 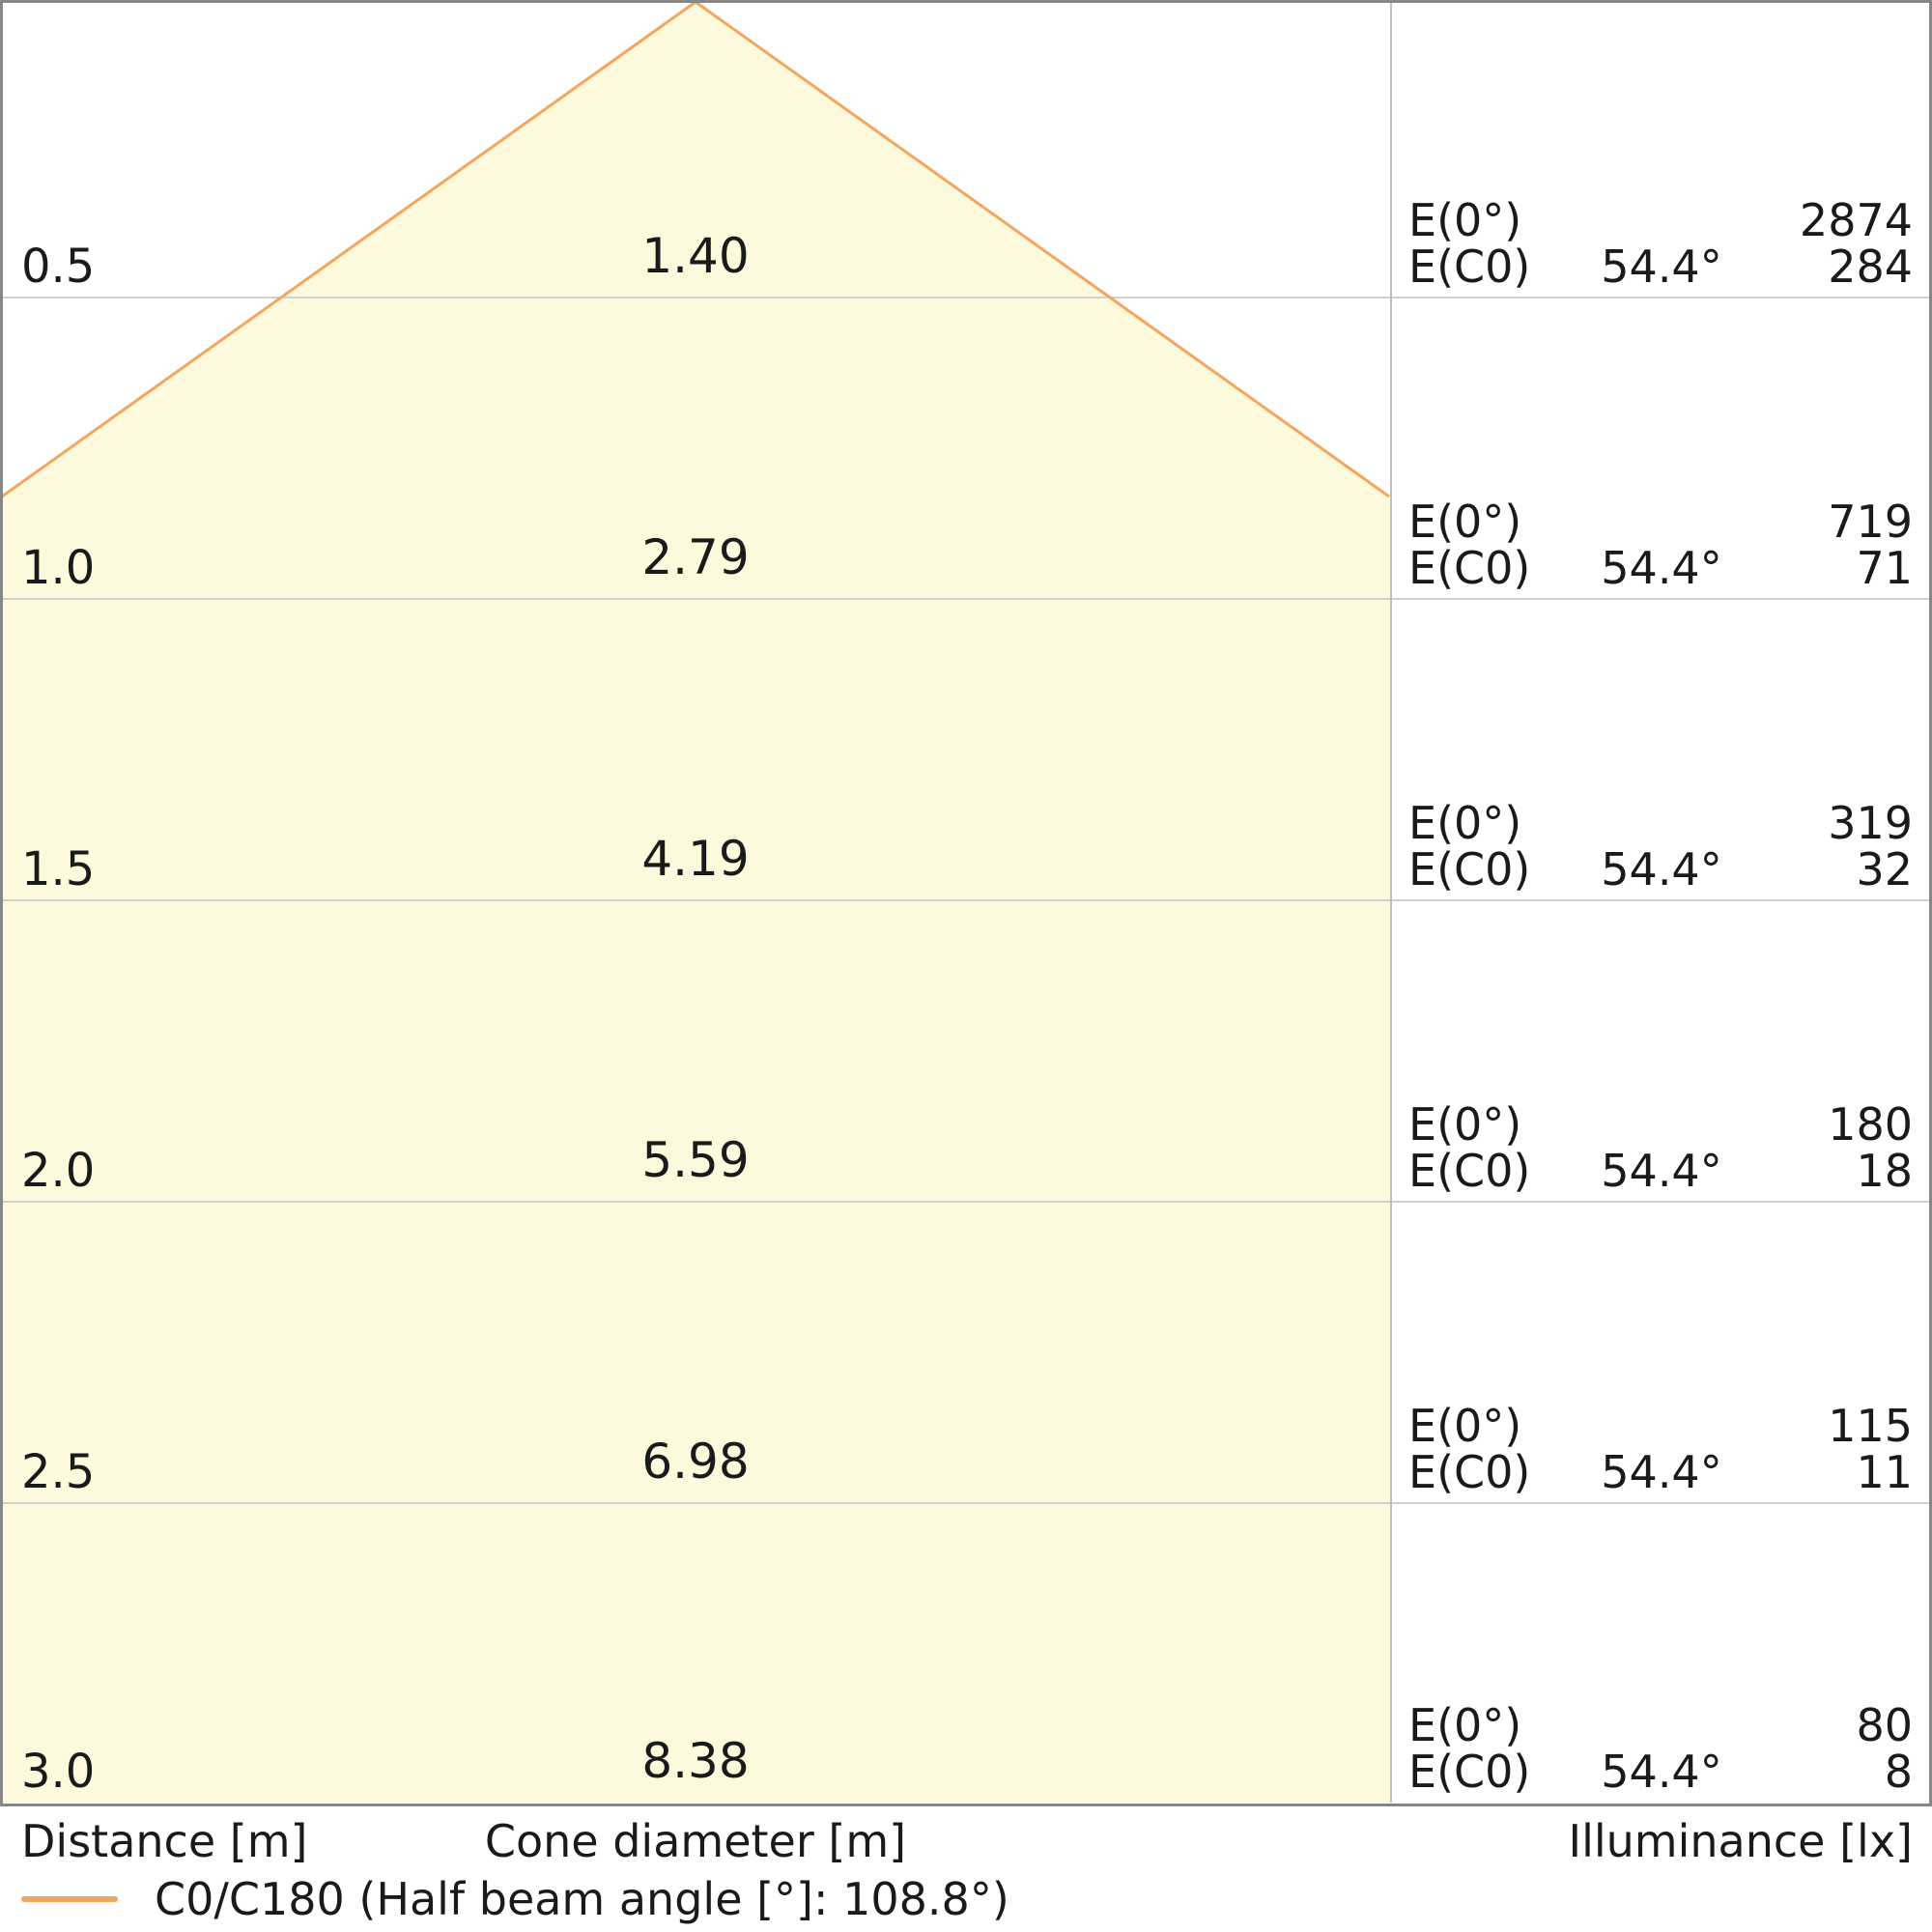 I want to click on cone-diameter-value: 8.38, so click(x=695, y=1761).